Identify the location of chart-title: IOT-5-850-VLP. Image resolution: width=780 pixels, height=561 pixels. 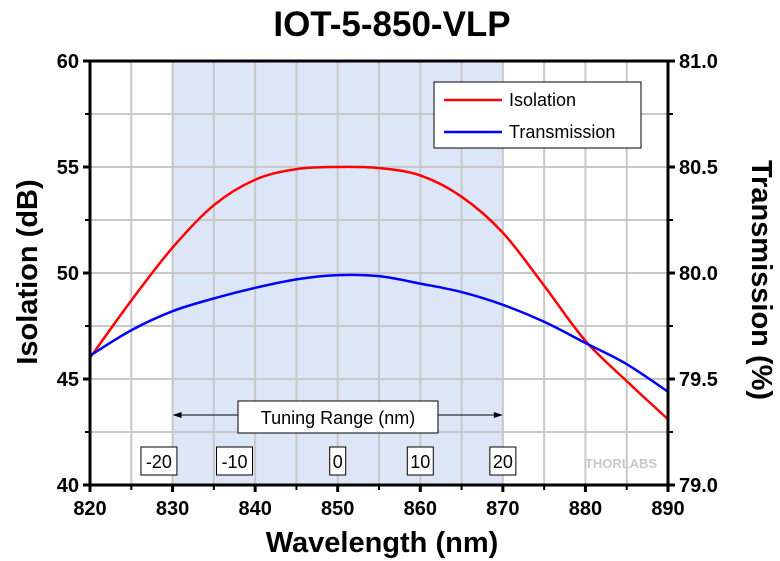
(391, 24).